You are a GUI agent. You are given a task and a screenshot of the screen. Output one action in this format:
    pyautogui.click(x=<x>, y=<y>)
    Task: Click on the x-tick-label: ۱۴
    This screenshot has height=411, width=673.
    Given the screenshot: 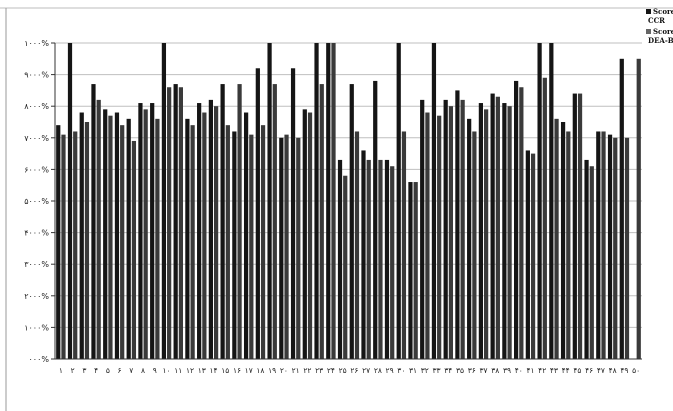 What is the action you would take?
    pyautogui.click(x=213, y=370)
    